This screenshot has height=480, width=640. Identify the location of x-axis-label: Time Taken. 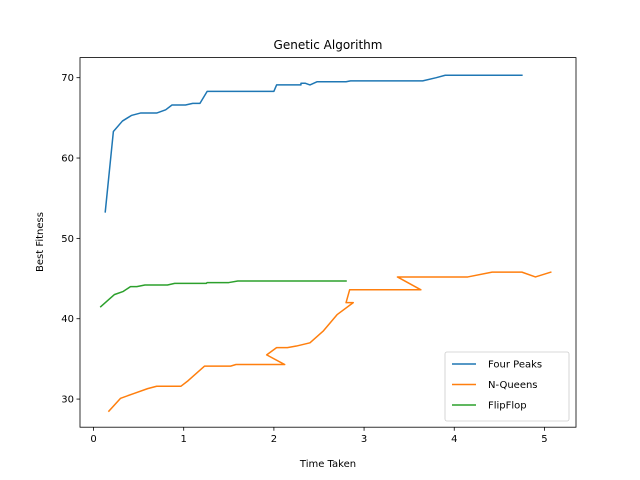
(327, 464).